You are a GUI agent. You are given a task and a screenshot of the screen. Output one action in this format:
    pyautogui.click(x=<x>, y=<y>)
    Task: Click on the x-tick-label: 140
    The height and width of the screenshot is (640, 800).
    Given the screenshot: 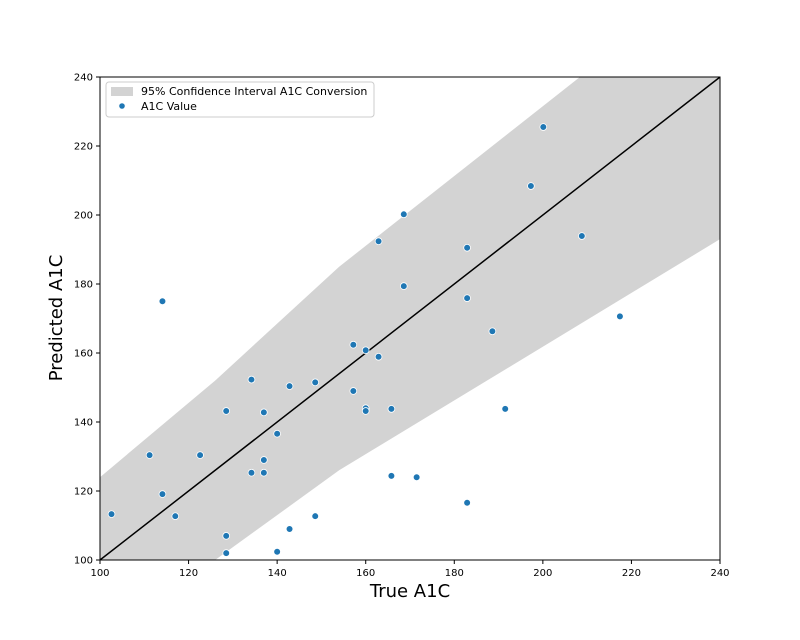 What is the action you would take?
    pyautogui.click(x=277, y=573)
    